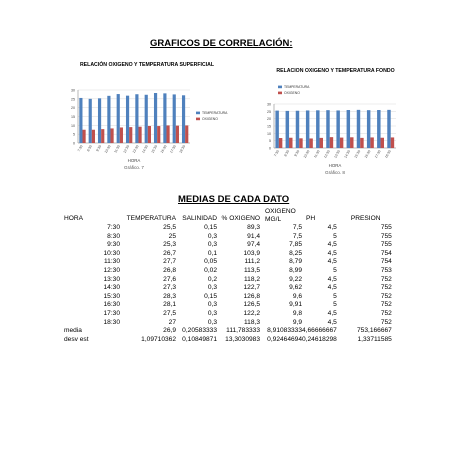 This screenshot has width=453, height=453. I want to click on chart-caption: Gráfico. 8, so click(335, 172).